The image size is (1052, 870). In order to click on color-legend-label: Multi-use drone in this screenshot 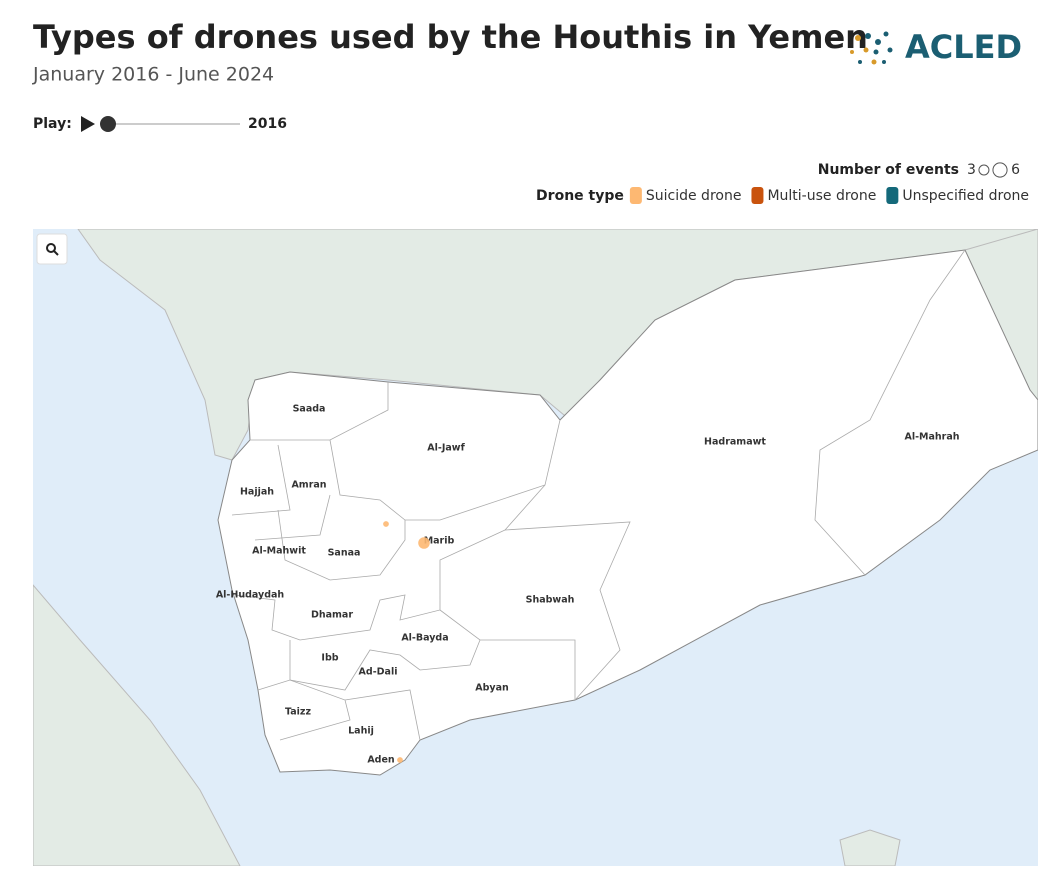, I will do `click(821, 196)`.